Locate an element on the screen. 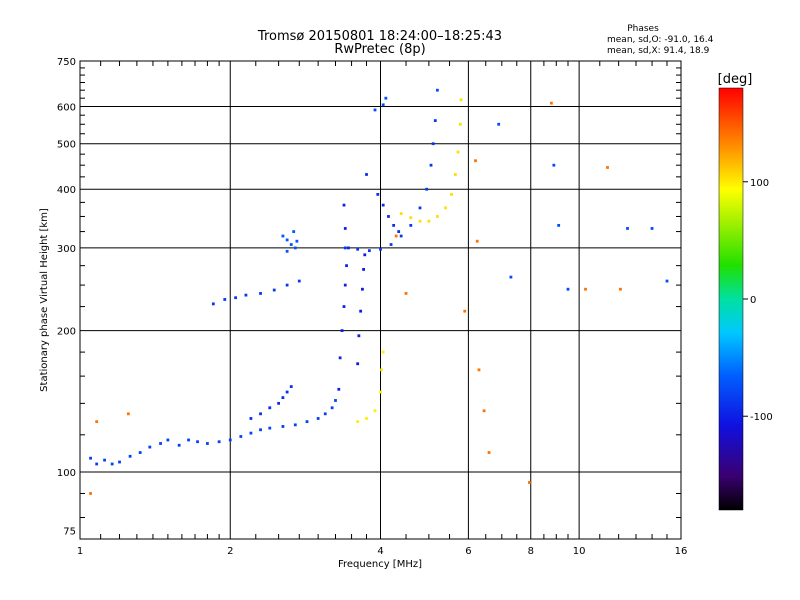 The width and height of the screenshot is (800, 600). legend-line-o: mean, sd,O: -91.0, 16.4 is located at coordinates (660, 40).